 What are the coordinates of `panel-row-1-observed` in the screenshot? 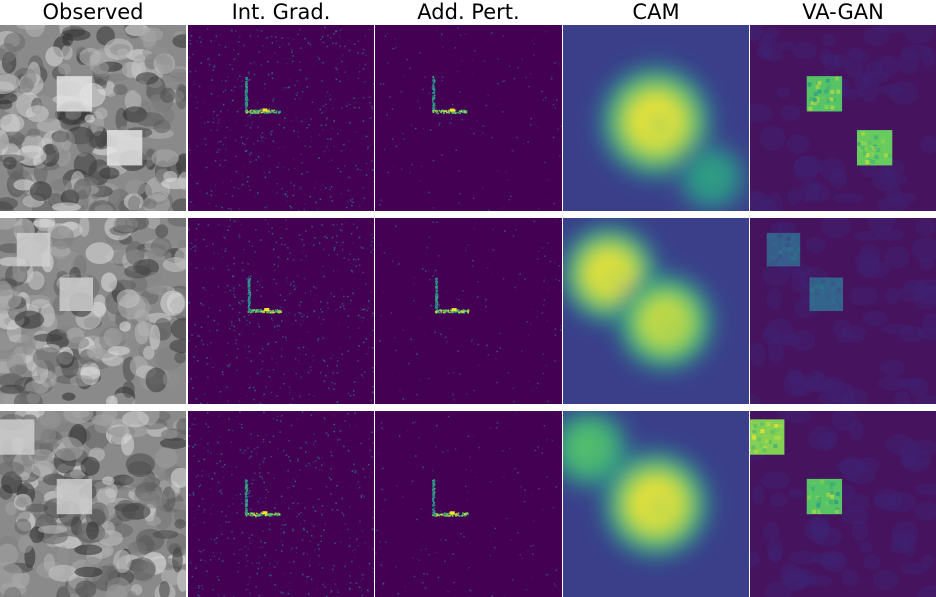 It's located at (93, 118).